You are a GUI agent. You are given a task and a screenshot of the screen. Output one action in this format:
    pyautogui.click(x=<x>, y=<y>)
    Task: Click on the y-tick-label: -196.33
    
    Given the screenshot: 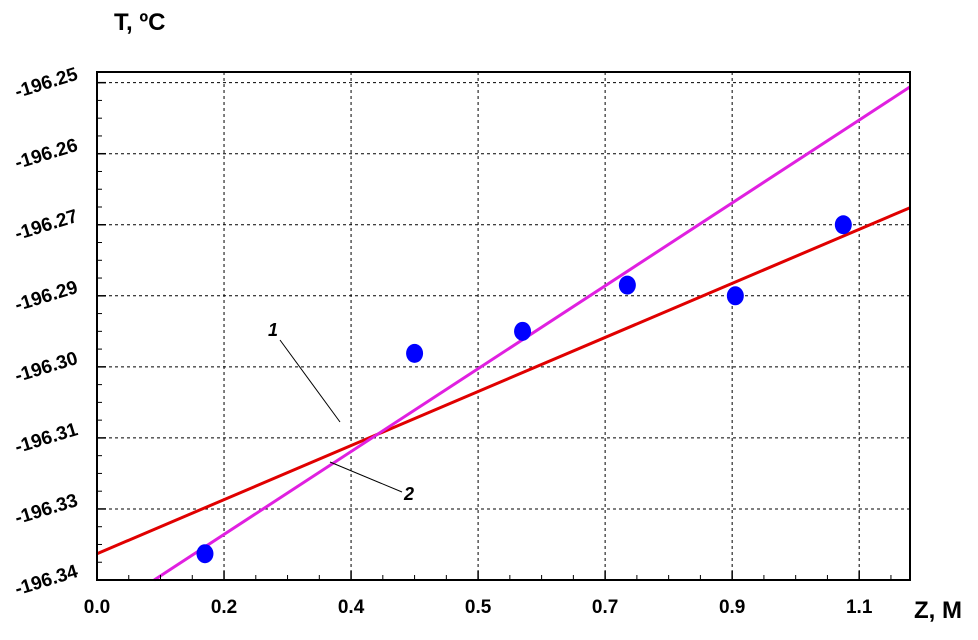 What is the action you would take?
    pyautogui.click(x=47, y=509)
    